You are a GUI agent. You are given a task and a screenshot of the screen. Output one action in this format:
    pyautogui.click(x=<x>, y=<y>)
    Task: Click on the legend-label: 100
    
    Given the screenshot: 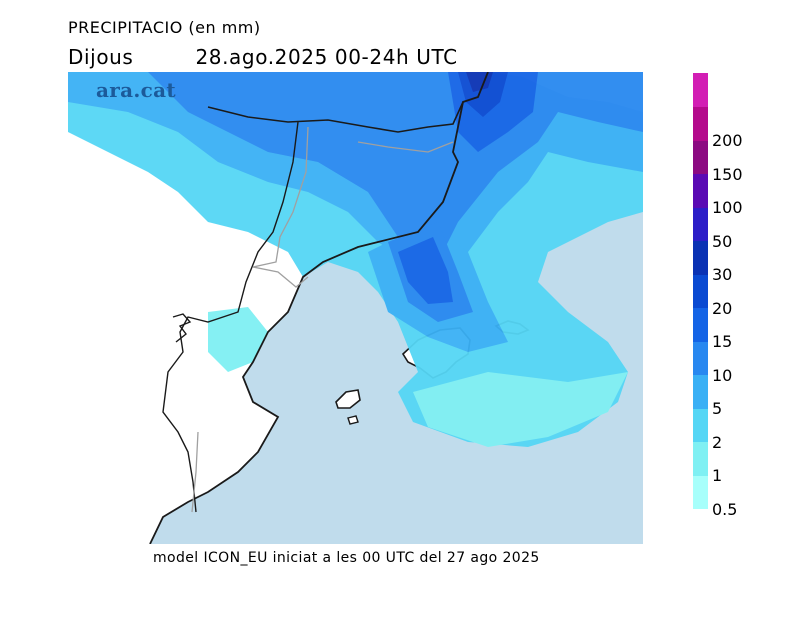 What is the action you would take?
    pyautogui.click(x=727, y=208)
    